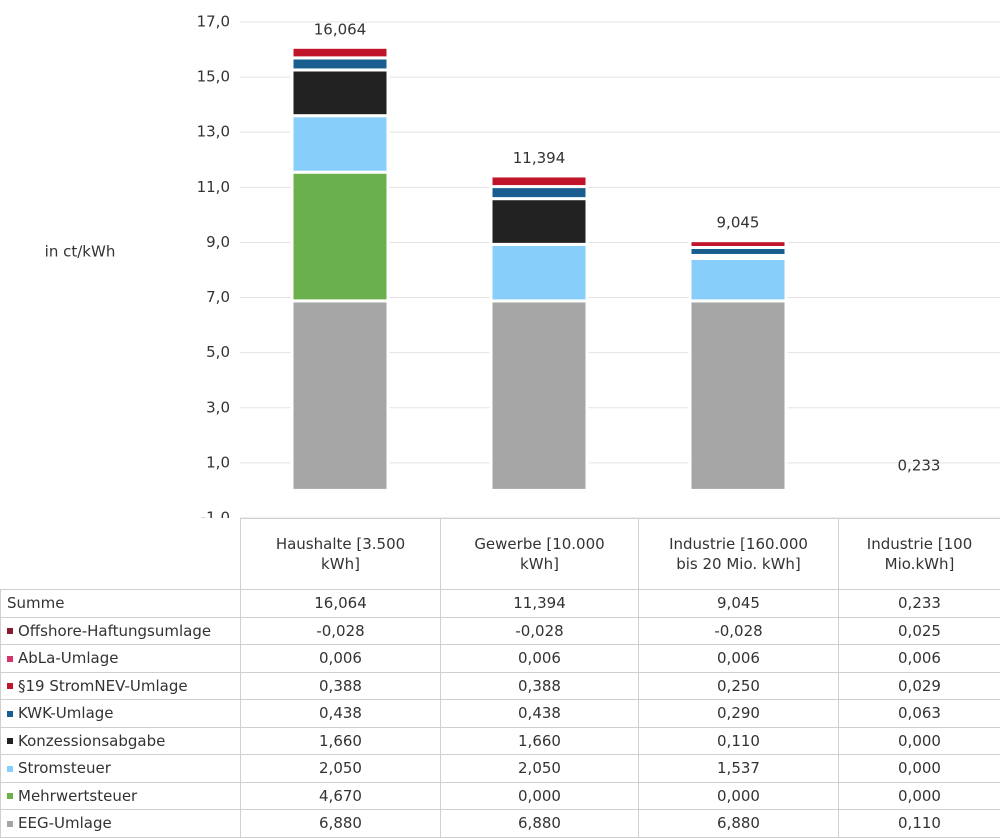  I want to click on total-label: 16,064, so click(340, 29).